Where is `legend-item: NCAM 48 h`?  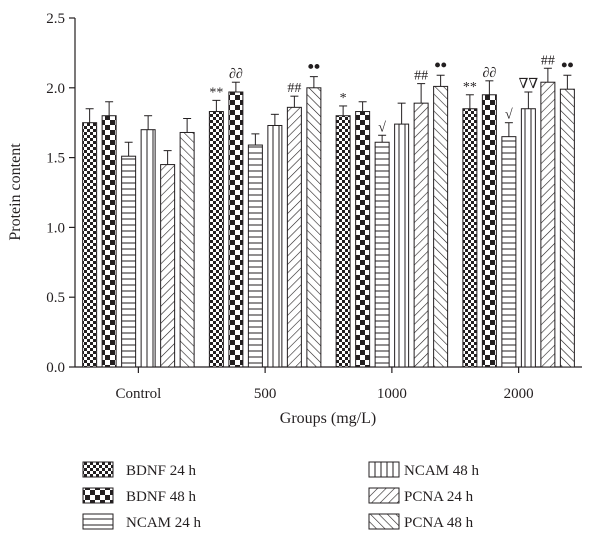 legend-item: NCAM 48 h is located at coordinates (424, 470).